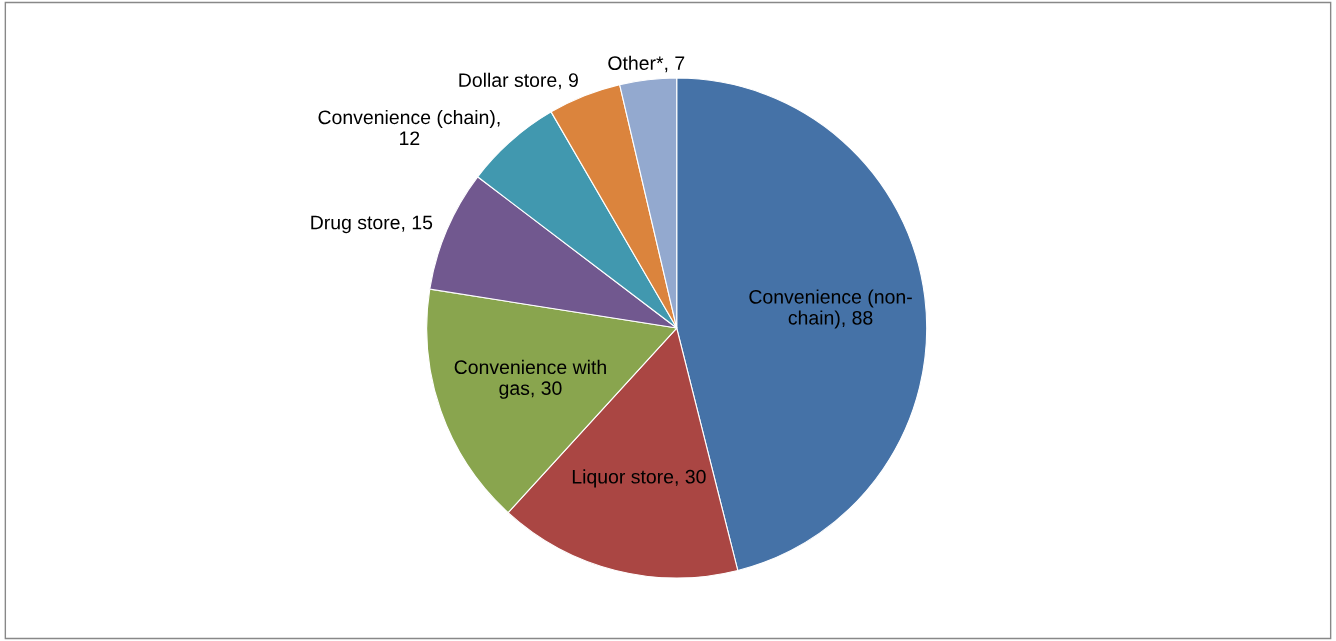 Image resolution: width=1336 pixels, height=641 pixels. I want to click on slice-label: Liquor store, 30, so click(639, 478).